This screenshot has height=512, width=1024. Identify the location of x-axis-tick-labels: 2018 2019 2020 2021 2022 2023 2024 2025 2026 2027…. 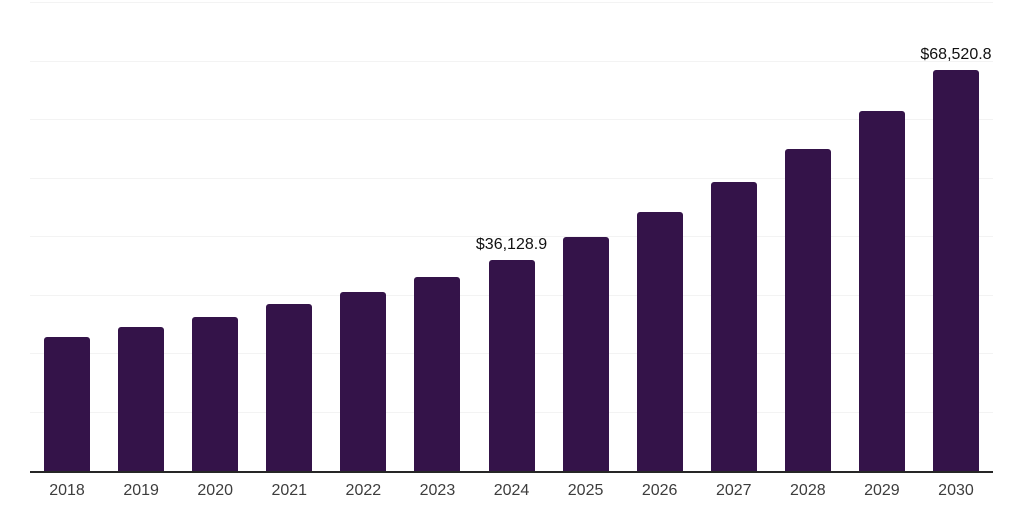
(511, 491).